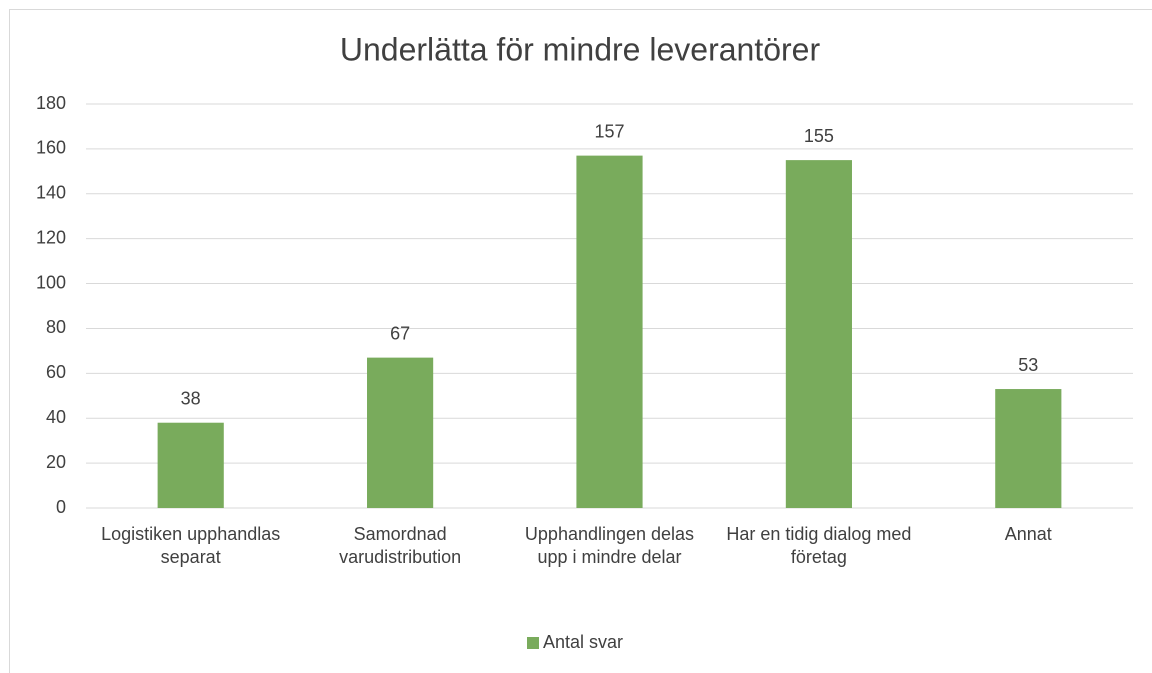  What do you see at coordinates (609, 545) in the screenshot?
I see `x-tick-label: Upphandlingen delas upp i mindre delar` at bounding box center [609, 545].